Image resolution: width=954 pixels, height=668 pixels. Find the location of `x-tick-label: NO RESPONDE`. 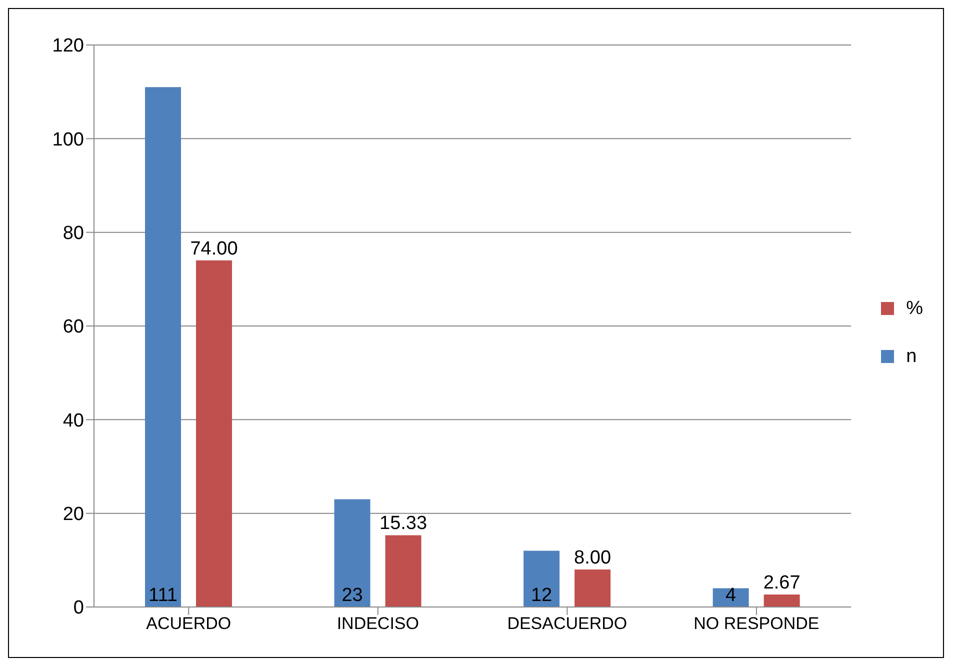

x-tick-label: NO RESPONDE is located at coordinates (757, 624).